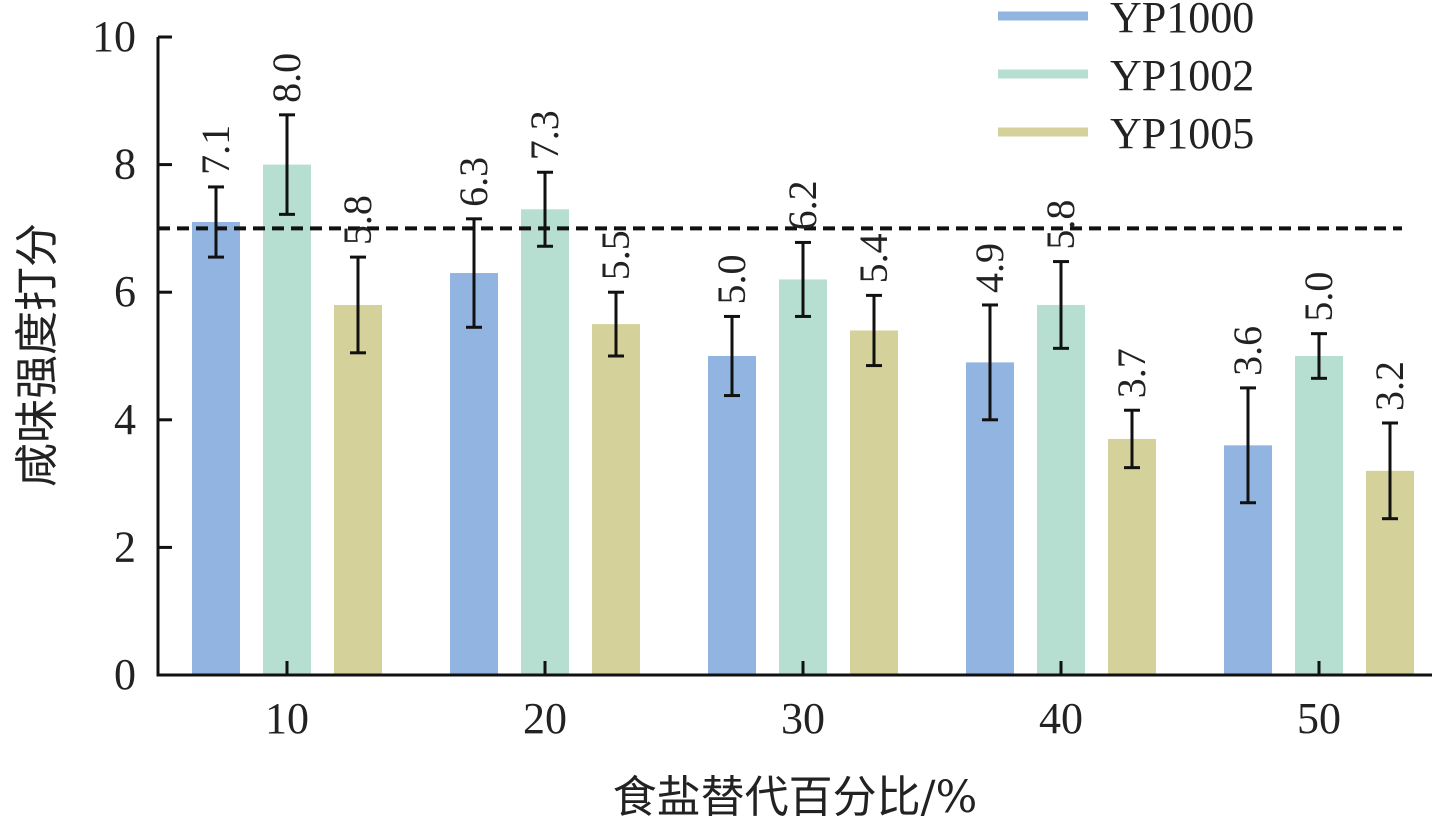 The height and width of the screenshot is (823, 1434). Describe the element at coordinates (989, 268) in the screenshot. I see `data-label: 4.9` at that location.